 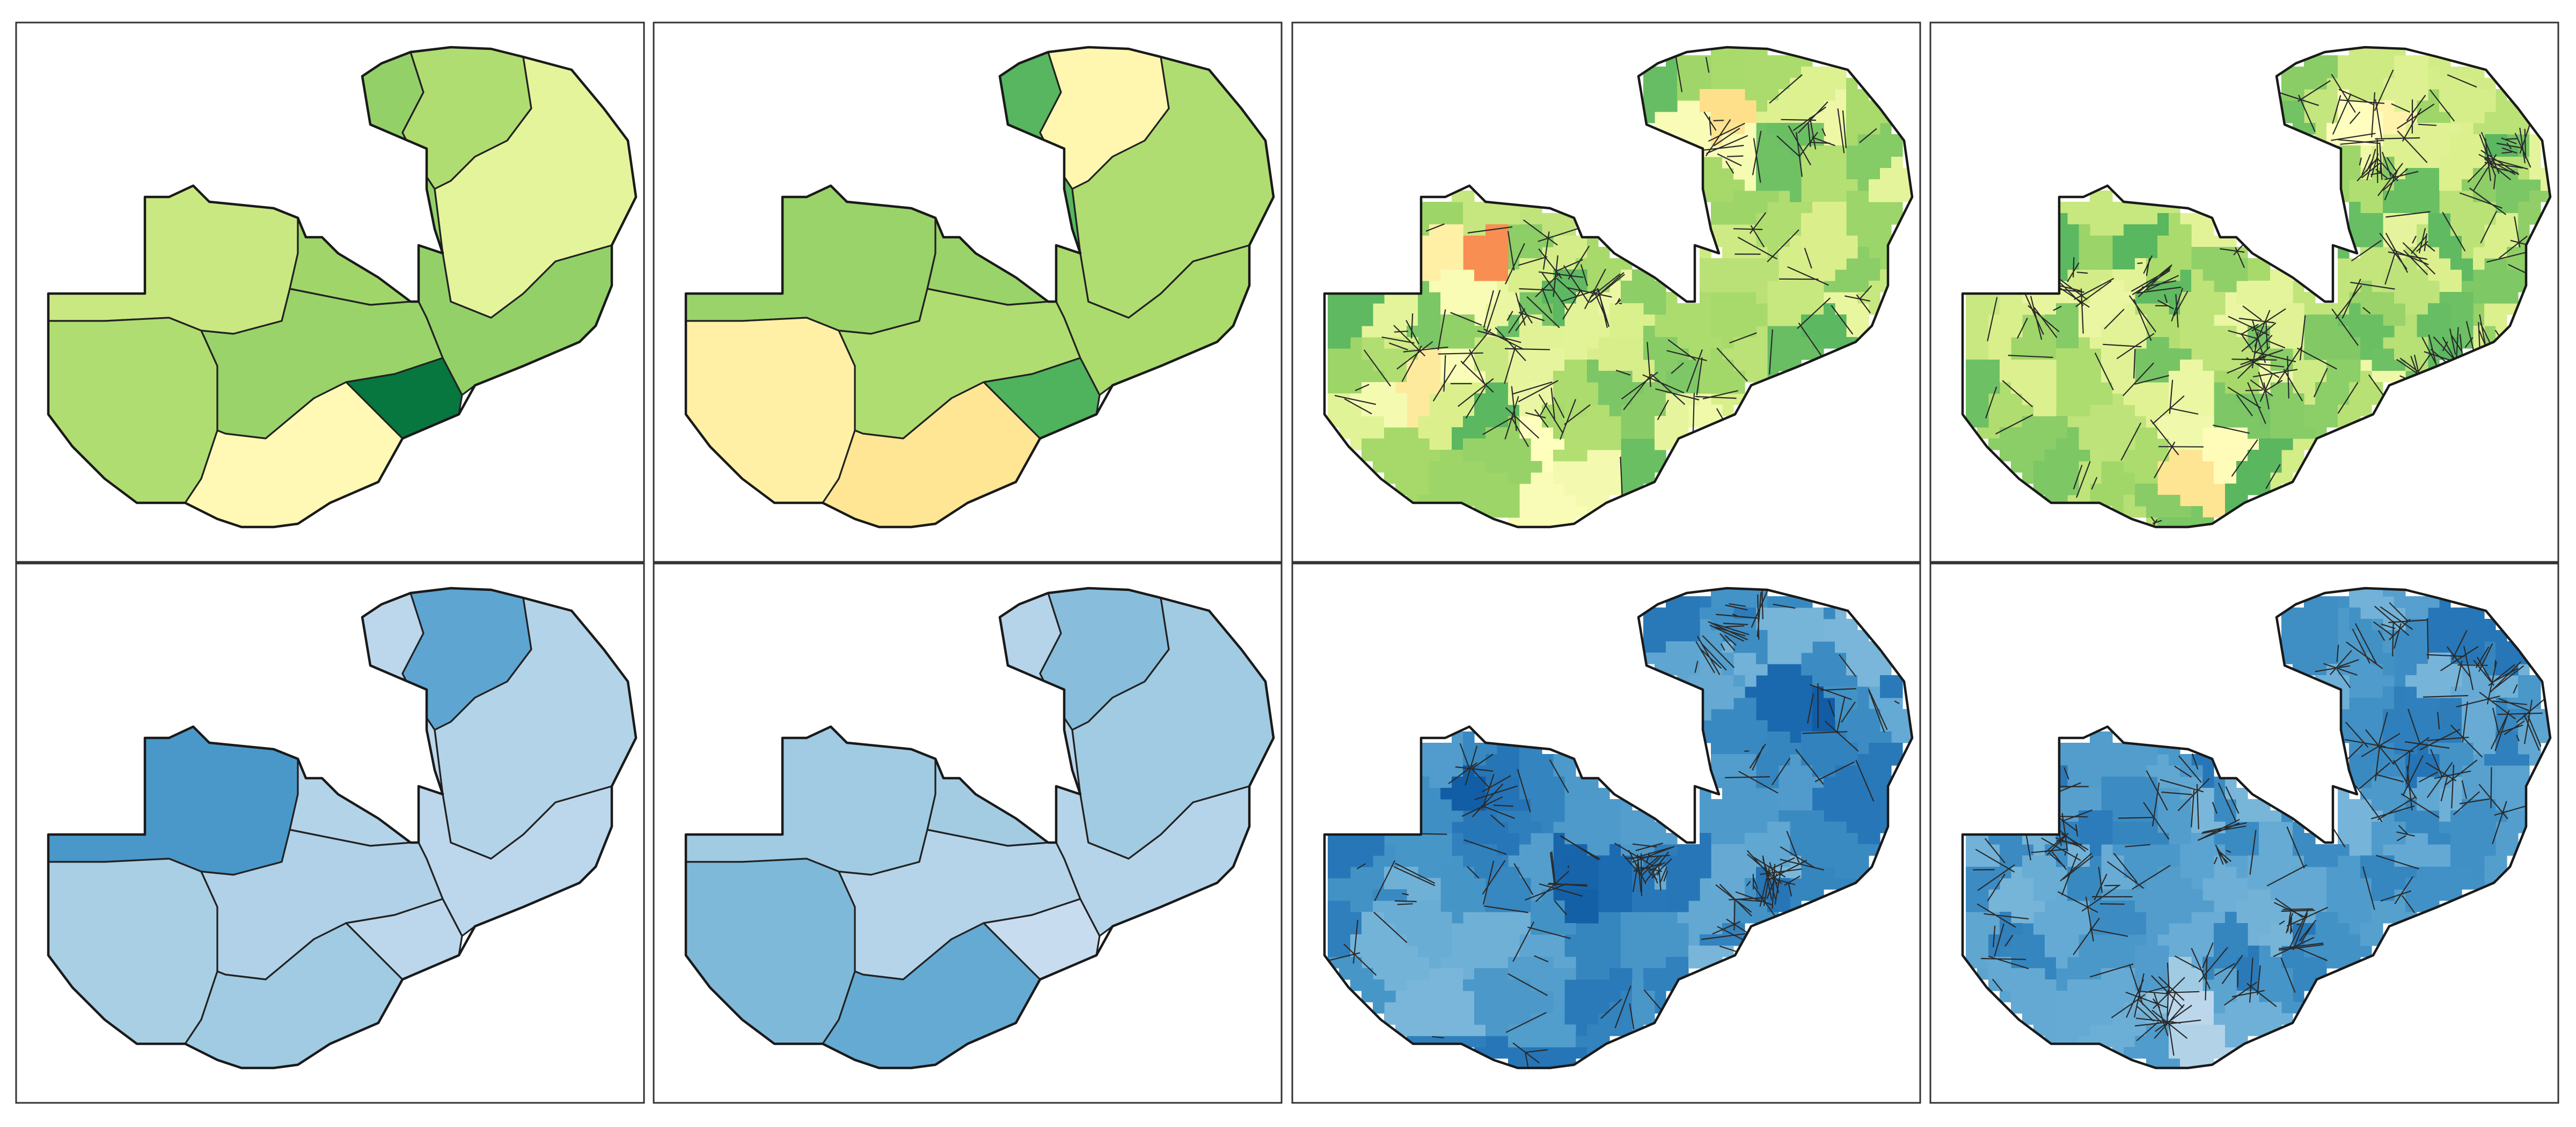 I want to click on map-panel-row1-col2, so click(x=968, y=292).